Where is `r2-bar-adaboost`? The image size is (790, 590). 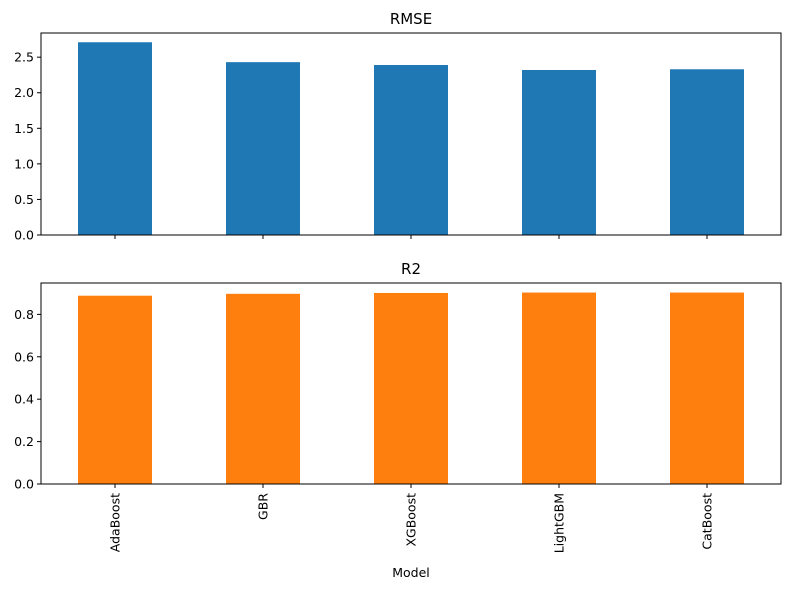
r2-bar-adaboost is located at coordinates (115, 389).